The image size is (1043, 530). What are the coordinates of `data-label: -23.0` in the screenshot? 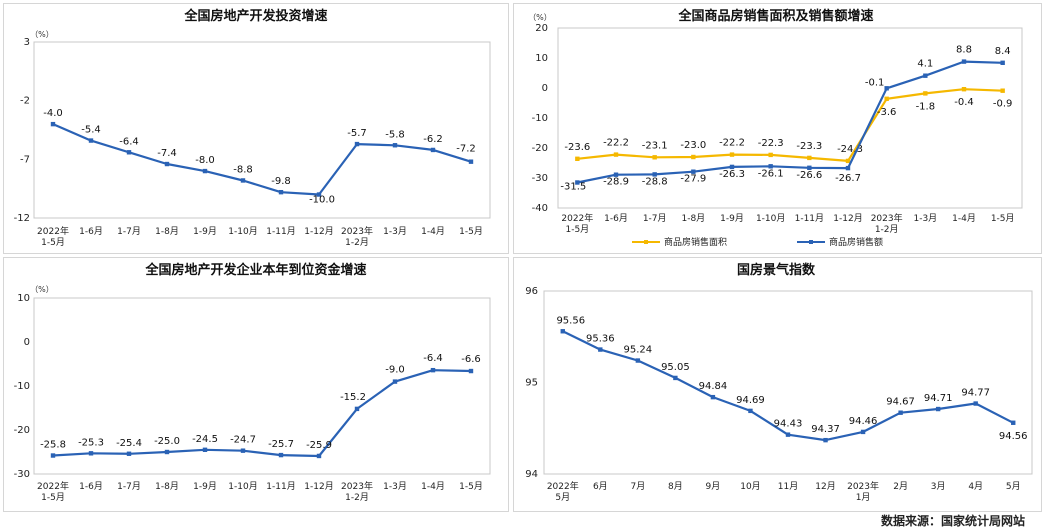 It's located at (693, 145).